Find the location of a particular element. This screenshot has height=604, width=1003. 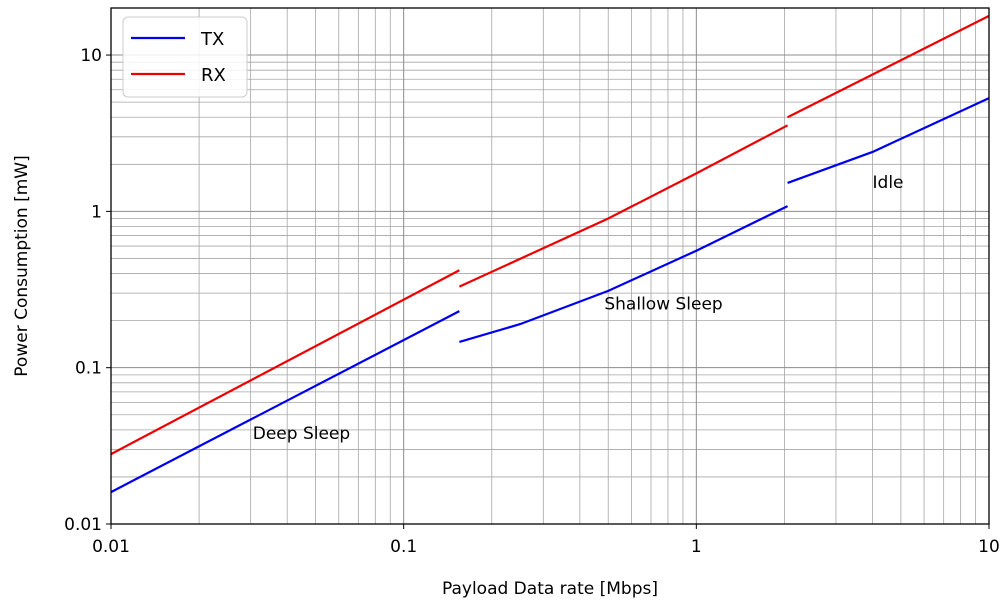

x-axis-ticks: 0.01 0.1 1 10 is located at coordinates (546, 540).